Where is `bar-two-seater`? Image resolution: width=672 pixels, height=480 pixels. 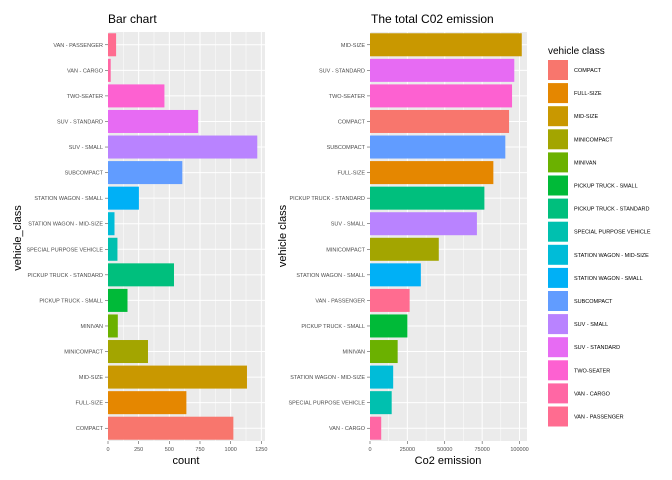 bar-two-seater is located at coordinates (136, 96).